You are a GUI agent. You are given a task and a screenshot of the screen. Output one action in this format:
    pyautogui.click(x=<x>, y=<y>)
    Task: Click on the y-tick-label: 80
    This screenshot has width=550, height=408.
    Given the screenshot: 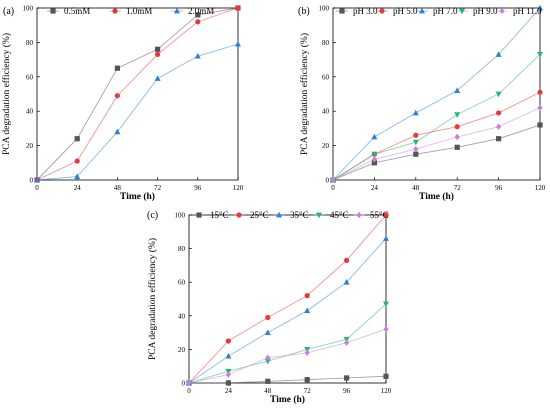 What is the action you would take?
    pyautogui.click(x=182, y=249)
    